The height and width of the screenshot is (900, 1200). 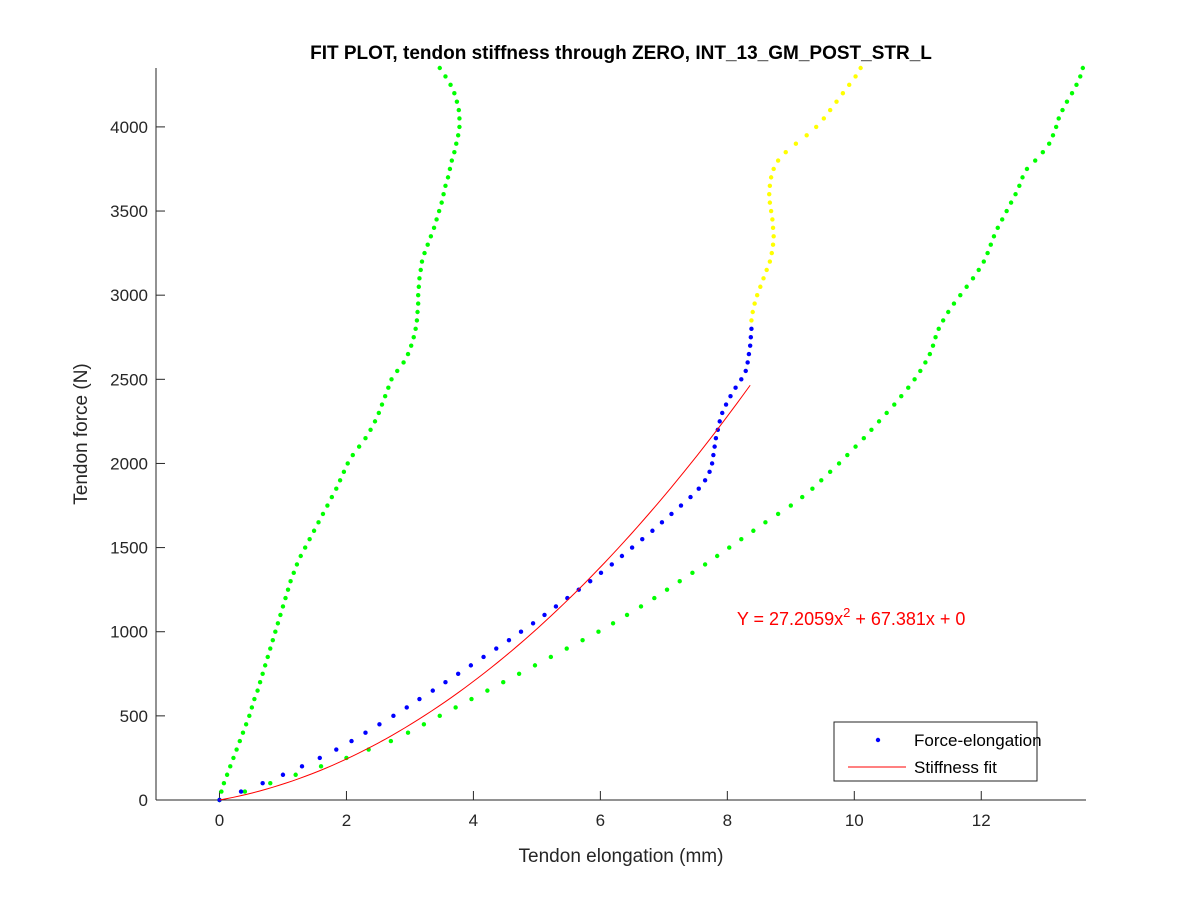 What do you see at coordinates (129, 211) in the screenshot?
I see `y-tick-label: 3500` at bounding box center [129, 211].